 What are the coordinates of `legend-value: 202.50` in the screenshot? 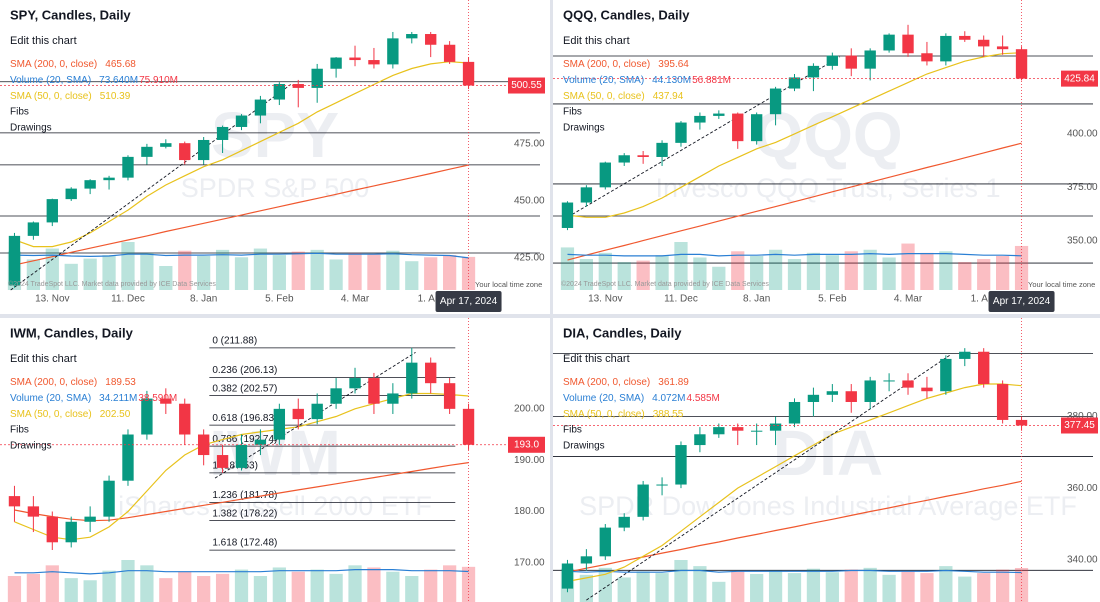 It's located at (115, 414).